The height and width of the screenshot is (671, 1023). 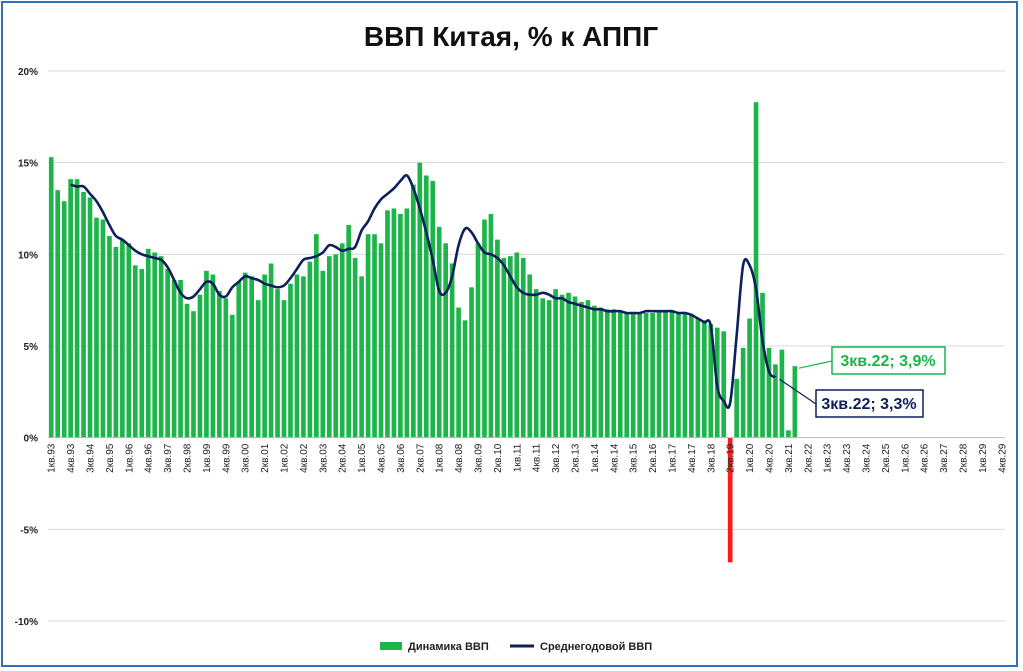 I want to click on annotations: 3кв.22; 3,9% 3кв.22; 3,3%, so click(x=862, y=382).